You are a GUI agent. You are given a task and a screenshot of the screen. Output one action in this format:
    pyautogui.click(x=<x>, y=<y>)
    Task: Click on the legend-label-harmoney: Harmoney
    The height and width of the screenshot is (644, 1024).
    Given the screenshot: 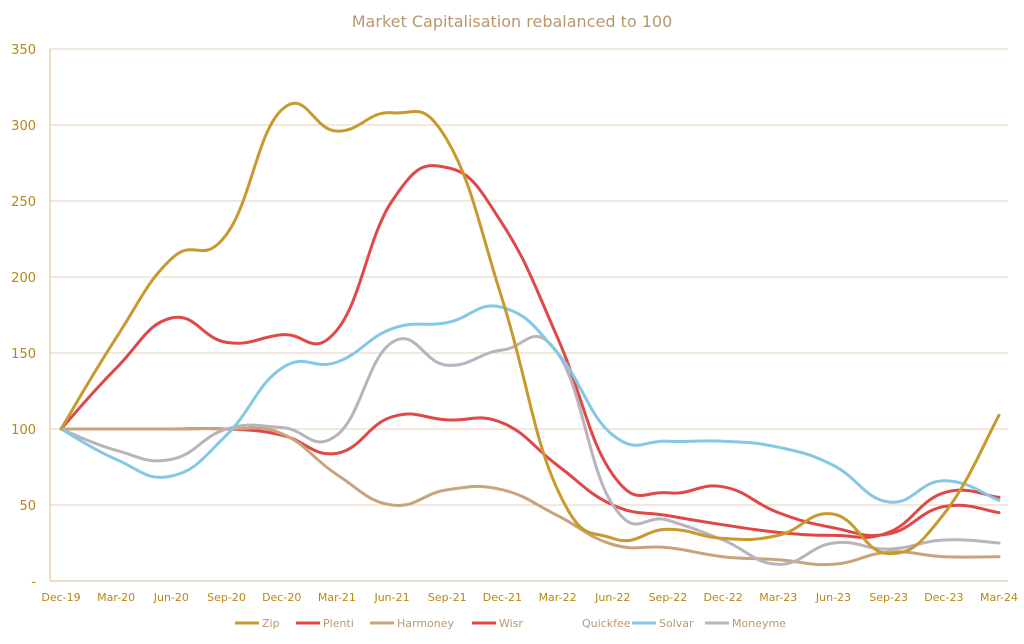 What is the action you would take?
    pyautogui.click(x=426, y=623)
    